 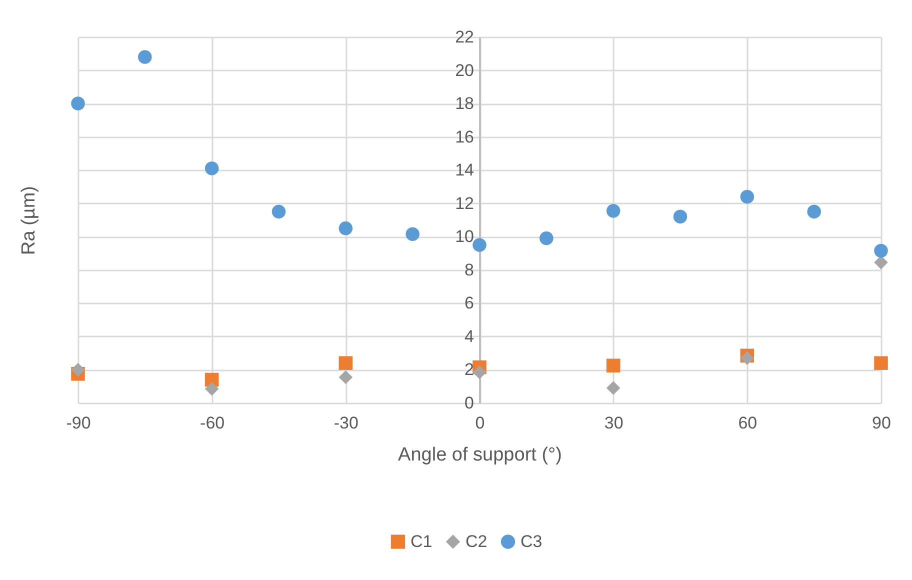 I want to click on y-tick-label: 18, so click(x=464, y=104).